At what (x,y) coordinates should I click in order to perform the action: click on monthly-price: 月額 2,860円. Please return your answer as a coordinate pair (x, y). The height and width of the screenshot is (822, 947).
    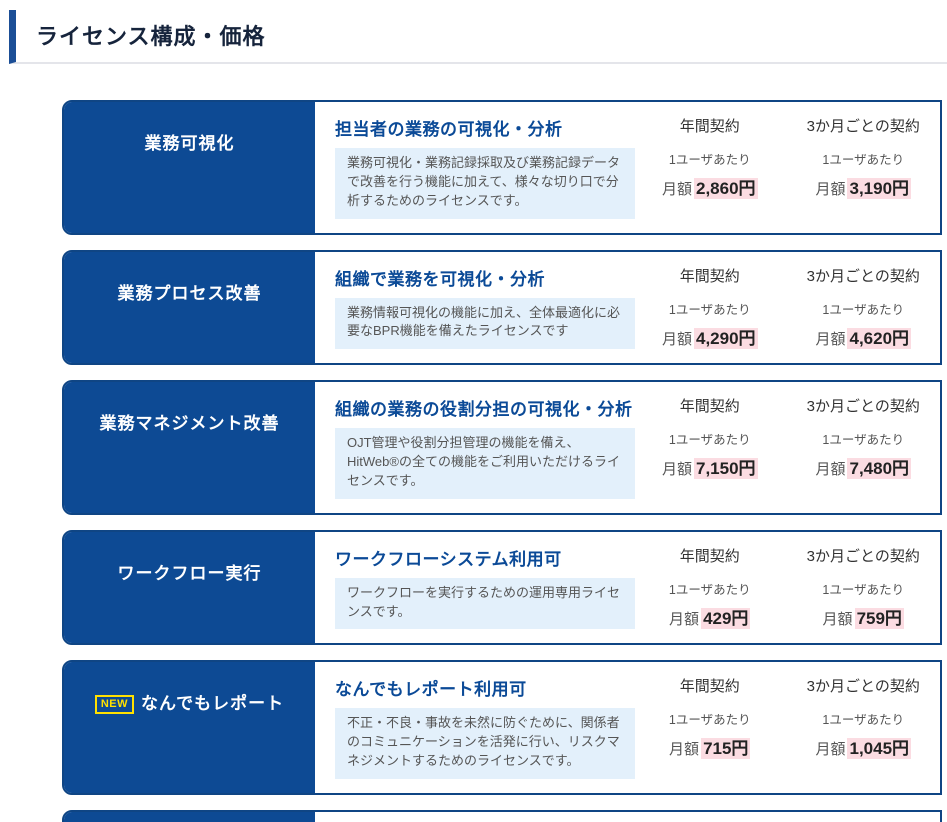
    Looking at the image, I should click on (710, 186).